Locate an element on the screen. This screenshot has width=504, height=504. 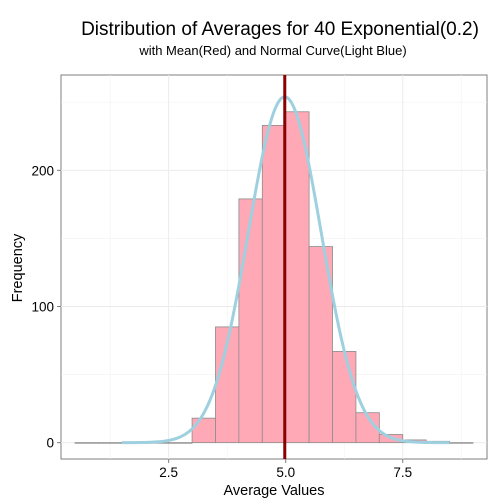
y-axis-ticks: 0 100 200 is located at coordinates (46, 307).